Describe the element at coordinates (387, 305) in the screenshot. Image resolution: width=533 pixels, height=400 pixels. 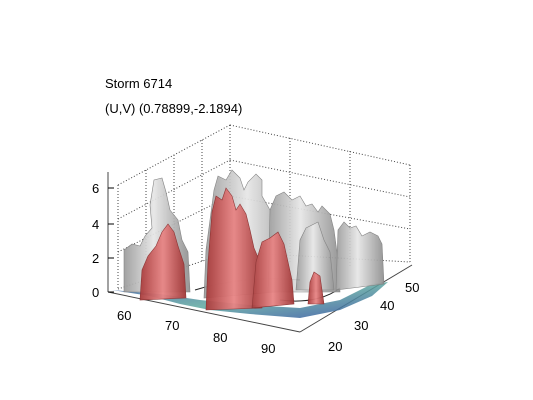
I see `y-tick-label: 40` at that location.